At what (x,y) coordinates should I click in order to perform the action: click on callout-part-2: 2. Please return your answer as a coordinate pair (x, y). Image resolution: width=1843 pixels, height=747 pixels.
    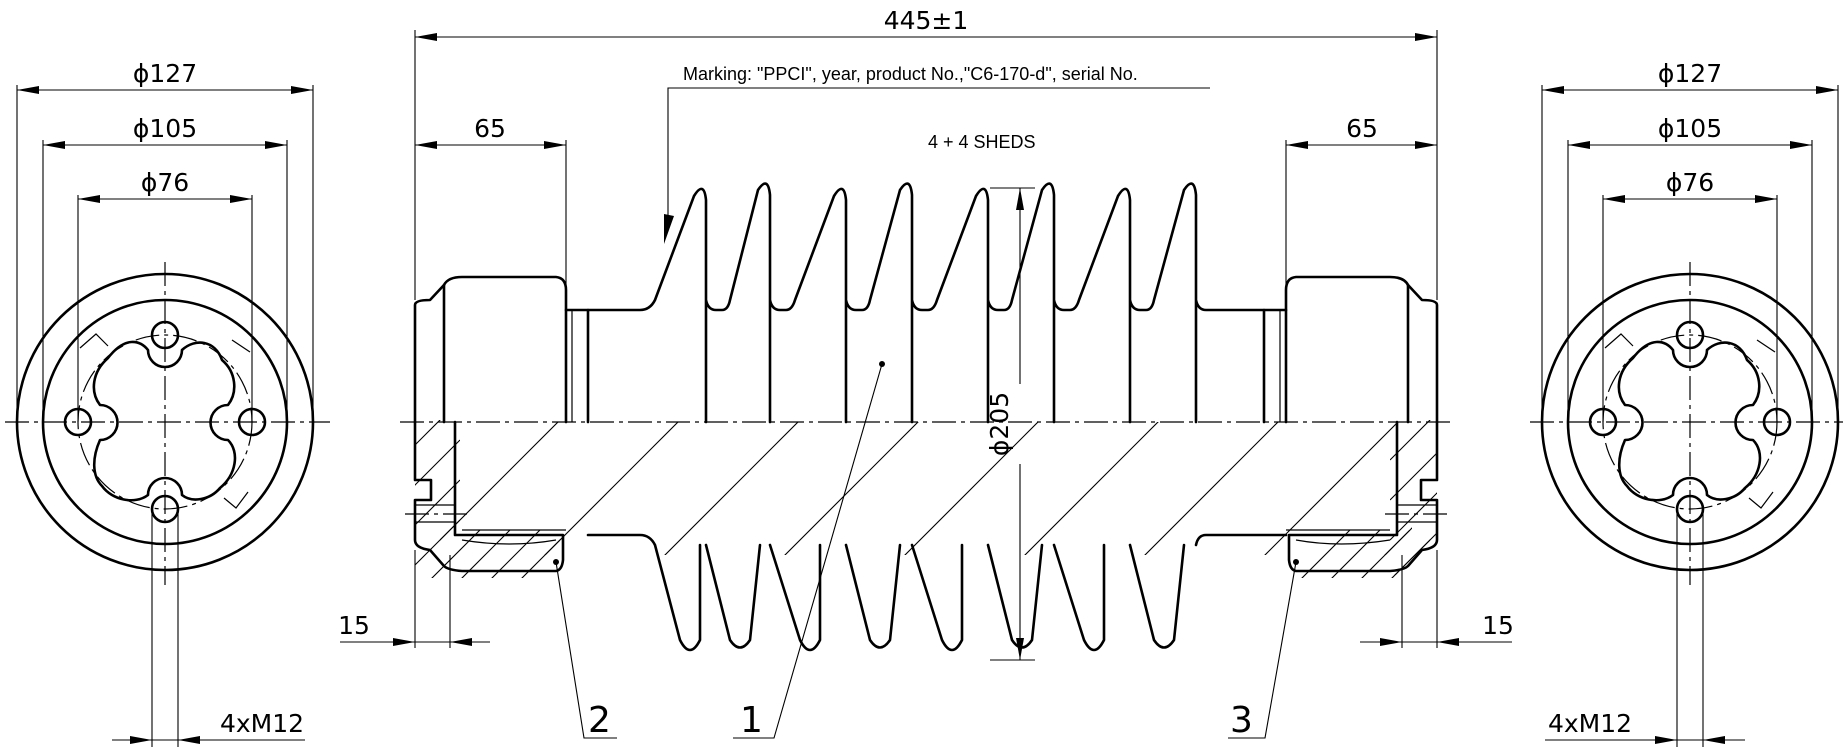
    Looking at the image, I should click on (599, 720).